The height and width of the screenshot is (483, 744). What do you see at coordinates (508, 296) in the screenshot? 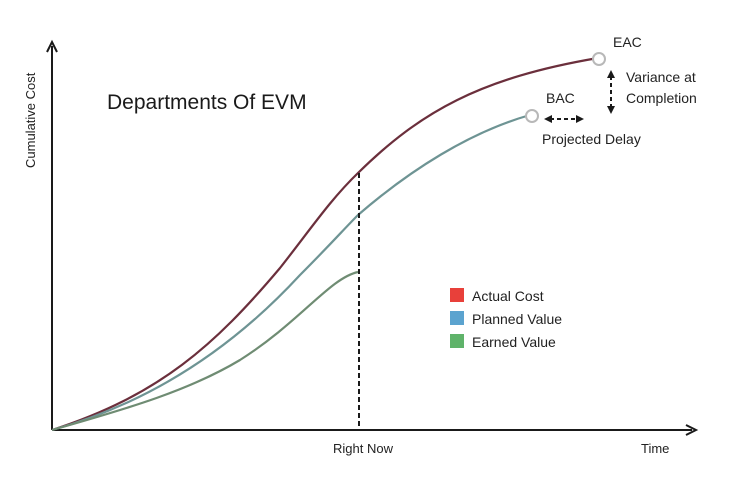
I see `legend-label-actual-cost: Actual Cost` at bounding box center [508, 296].